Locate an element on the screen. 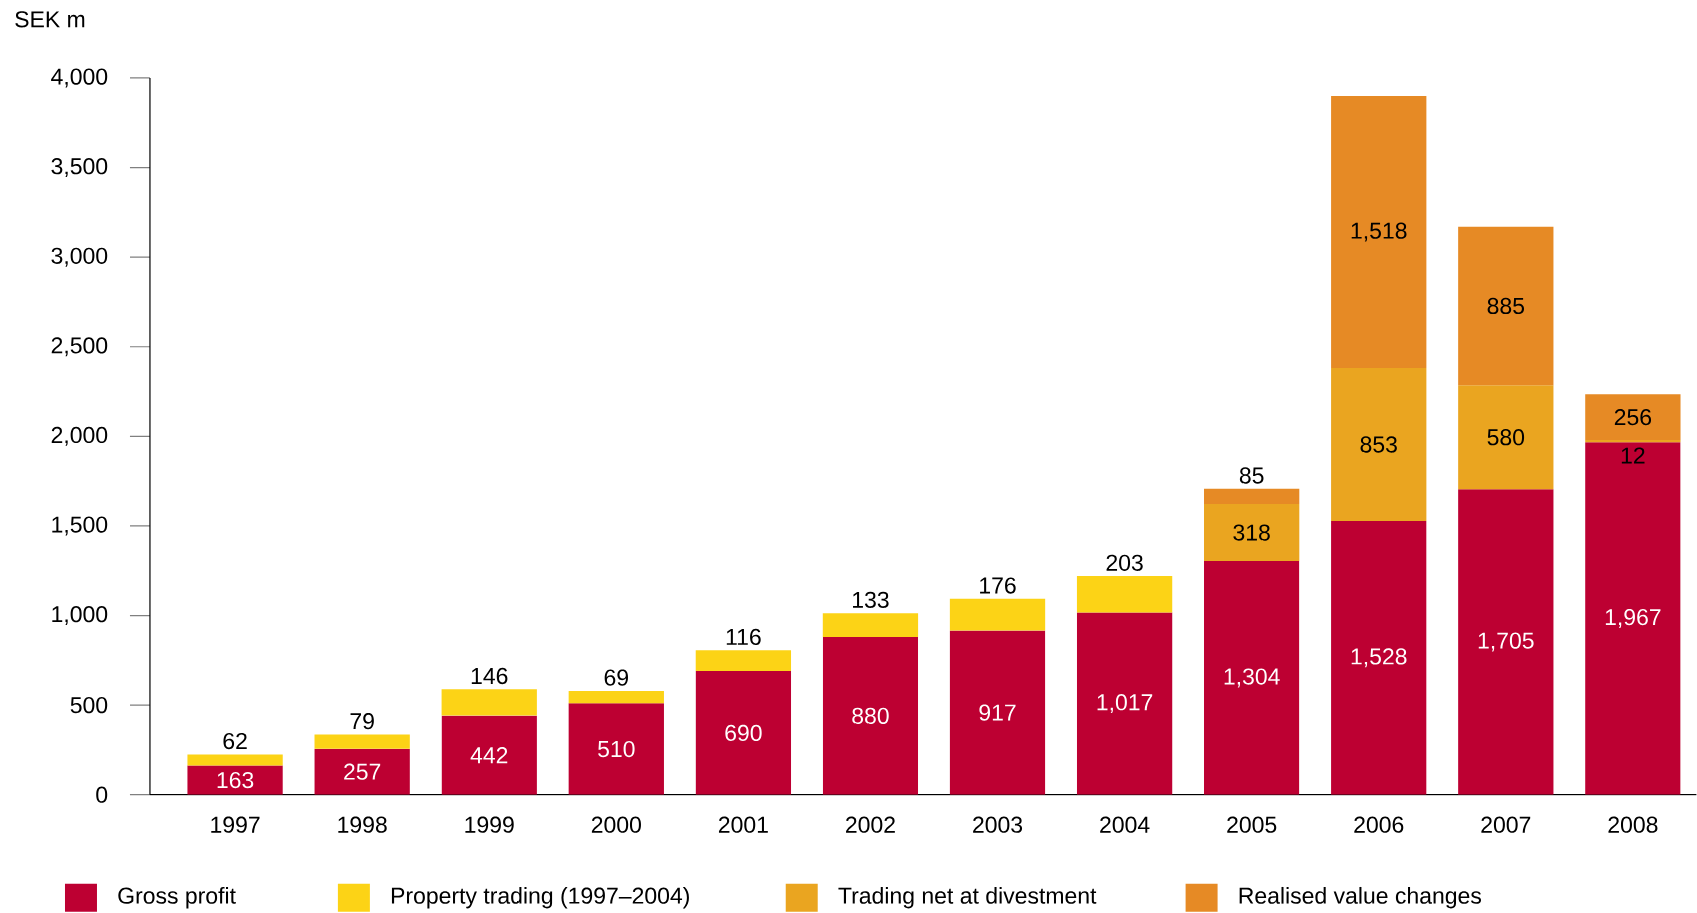  data-label: 79 is located at coordinates (362, 721).